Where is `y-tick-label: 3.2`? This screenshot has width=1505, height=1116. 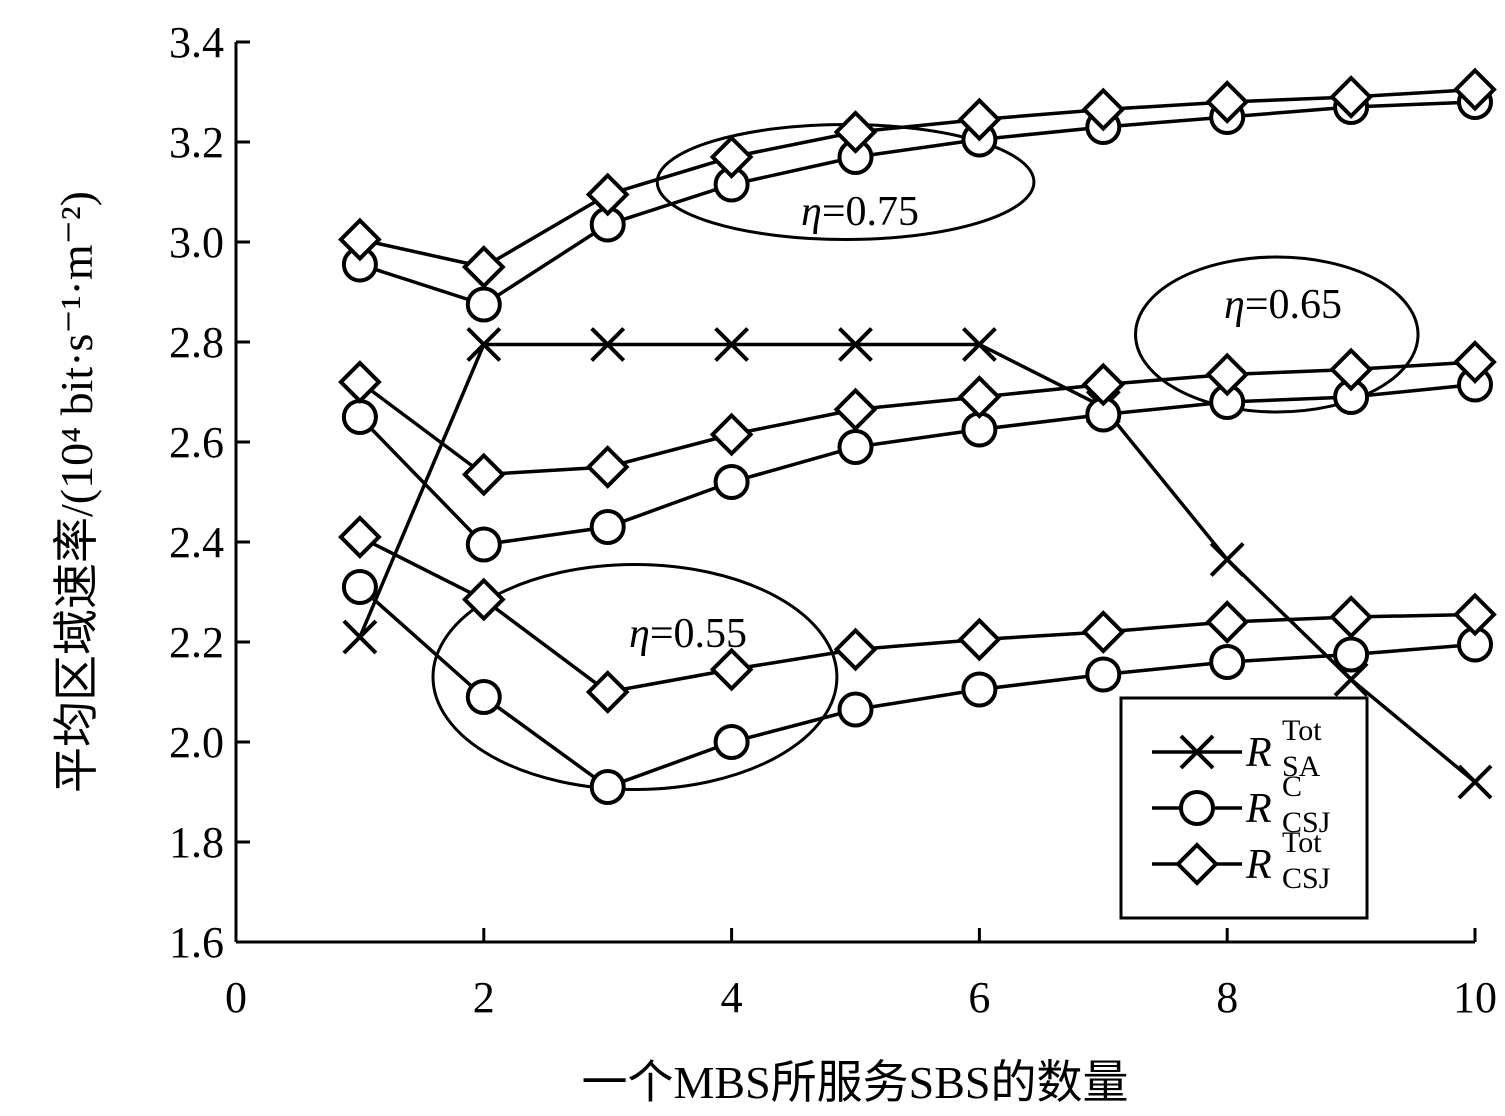
y-tick-label: 3.2 is located at coordinates (196, 142).